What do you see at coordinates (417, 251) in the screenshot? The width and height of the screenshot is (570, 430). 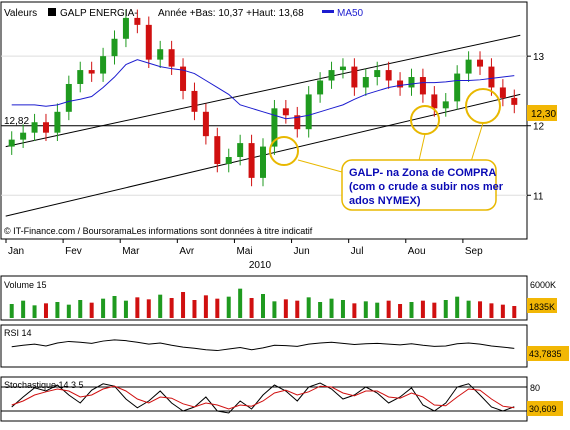 I see `x-tick-label: Aou` at bounding box center [417, 251].